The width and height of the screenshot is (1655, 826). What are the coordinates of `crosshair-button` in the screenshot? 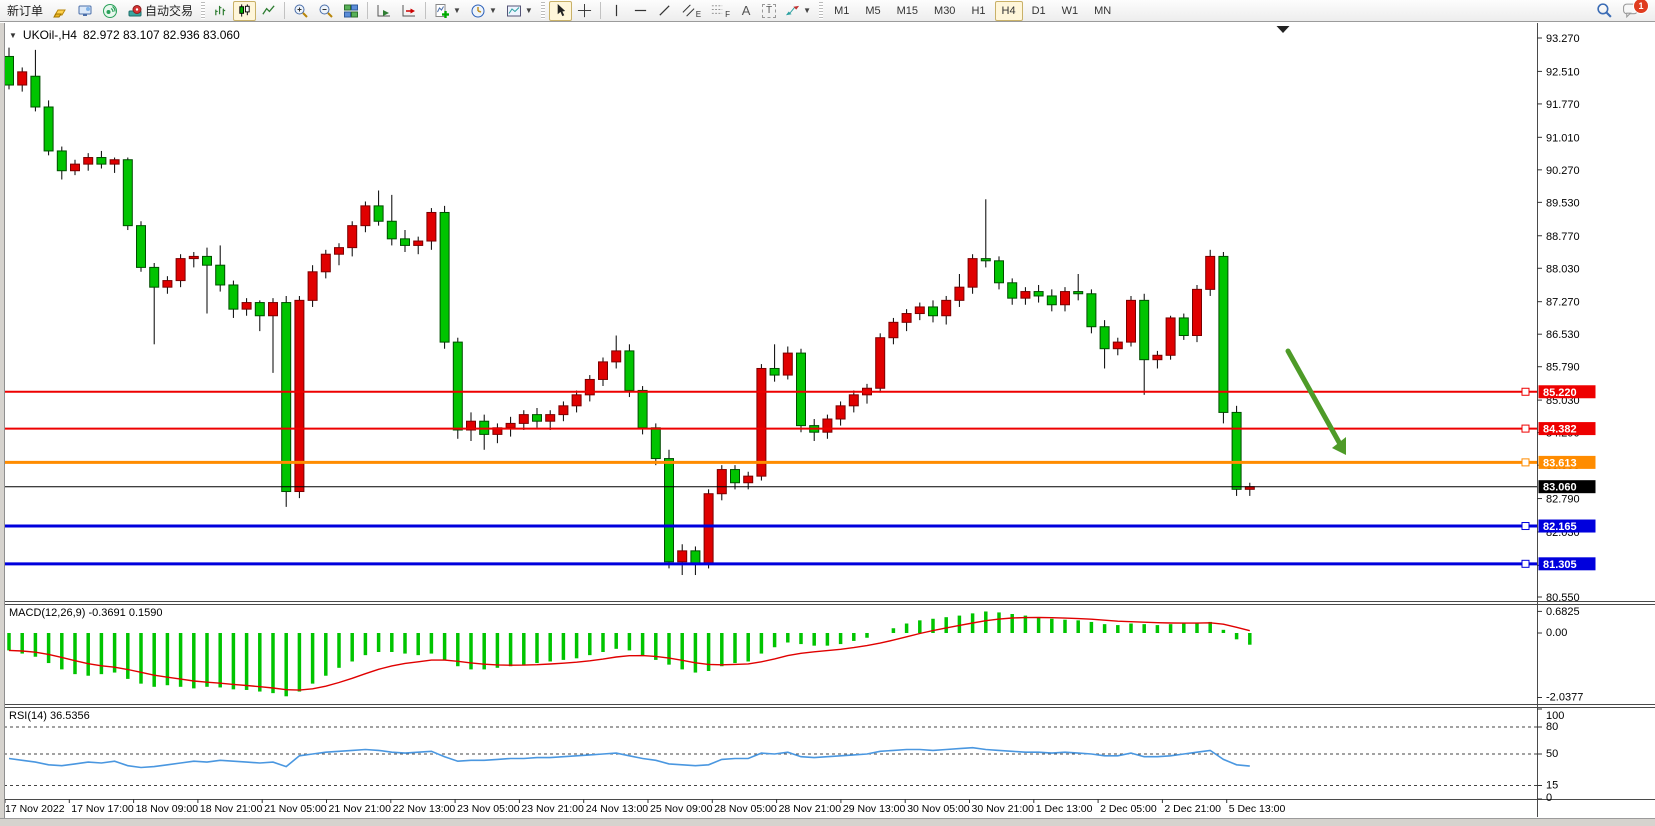 It's located at (584, 11).